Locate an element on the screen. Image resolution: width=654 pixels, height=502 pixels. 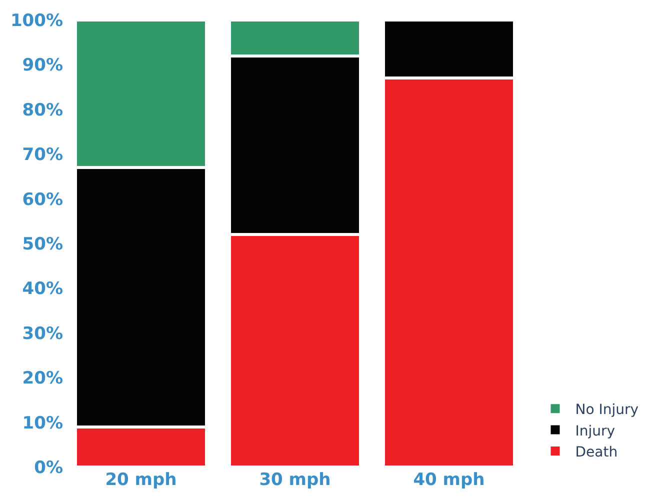
y-tick-label: 50% is located at coordinates (42, 244).